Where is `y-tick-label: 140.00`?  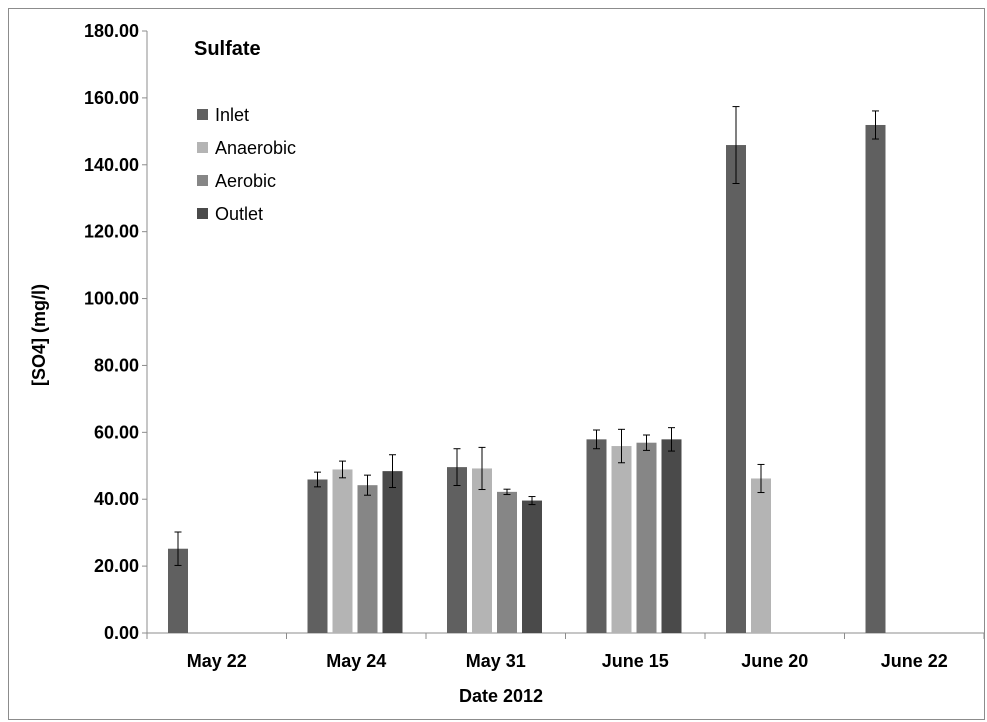 y-tick-label: 140.00 is located at coordinates (111, 165).